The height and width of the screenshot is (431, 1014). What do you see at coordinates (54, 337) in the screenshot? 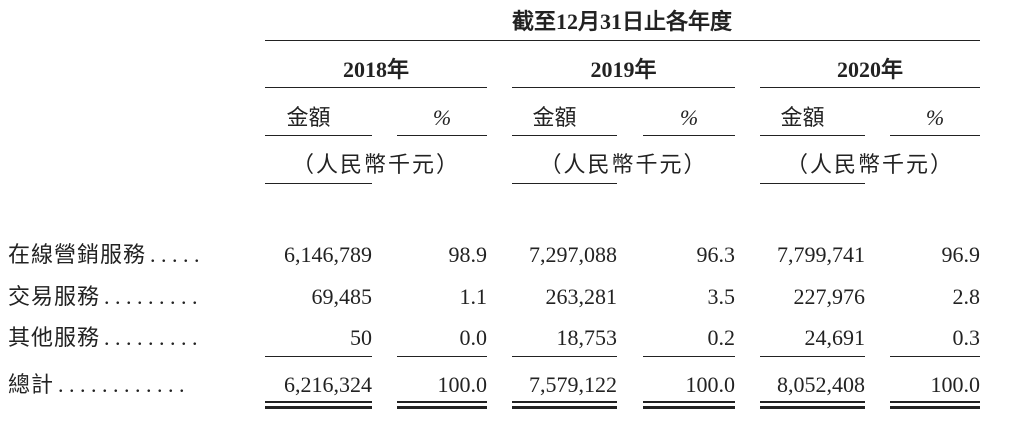
I see `row-label: 其他服務` at bounding box center [54, 337].